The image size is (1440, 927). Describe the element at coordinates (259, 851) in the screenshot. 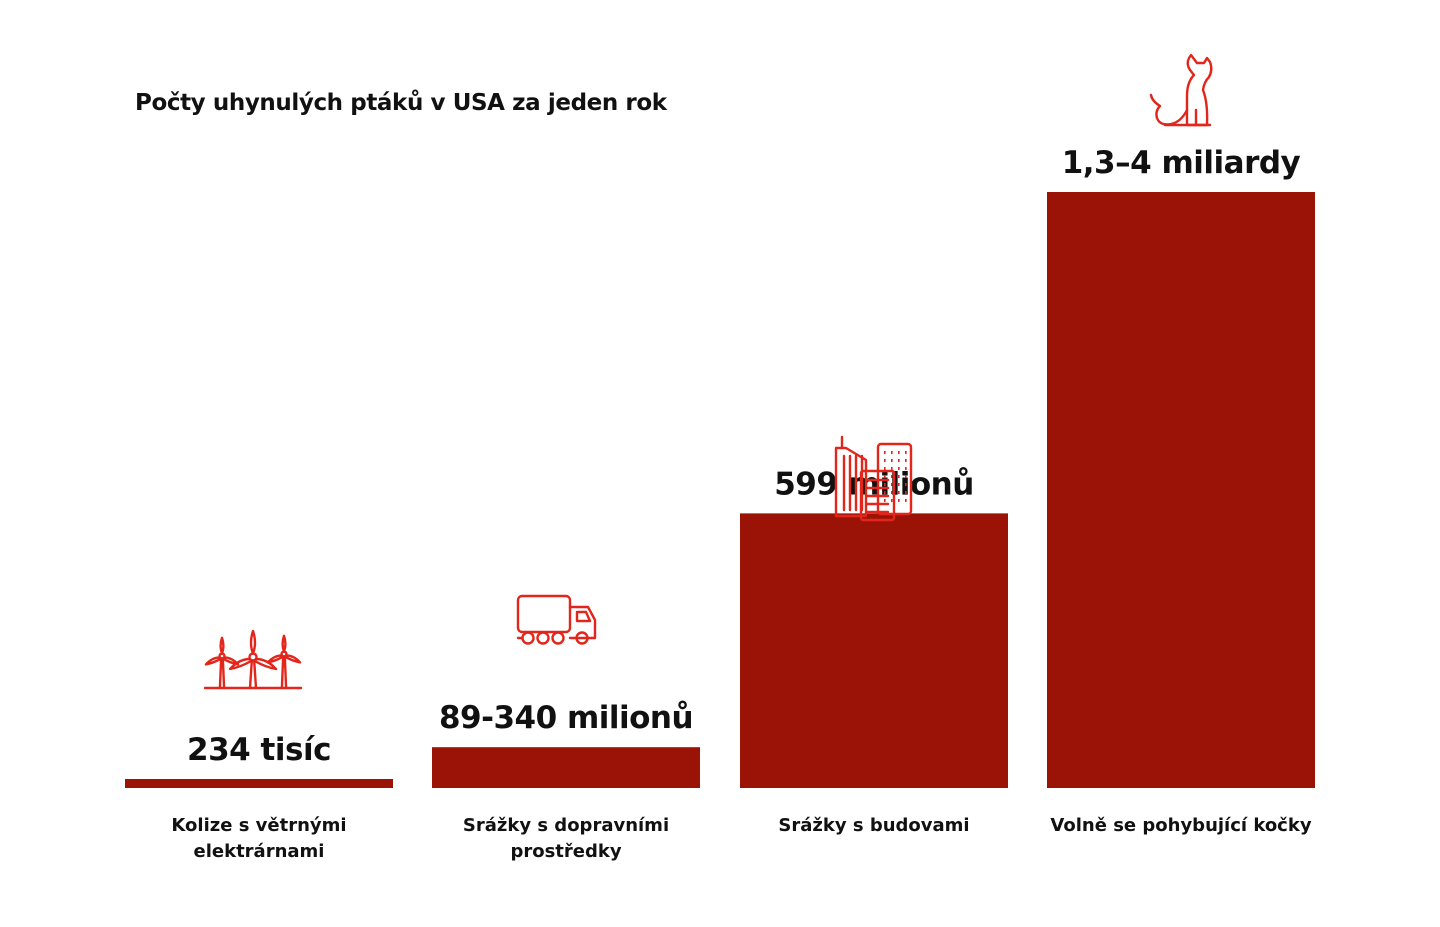

I see `category-label-1-line-2: elektrárnami` at that location.